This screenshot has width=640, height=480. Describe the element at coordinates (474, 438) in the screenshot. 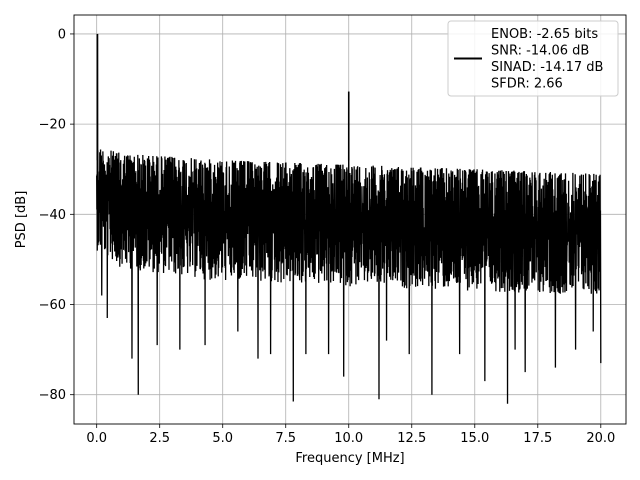

I see `x-tick-label: 15.0` at that location.